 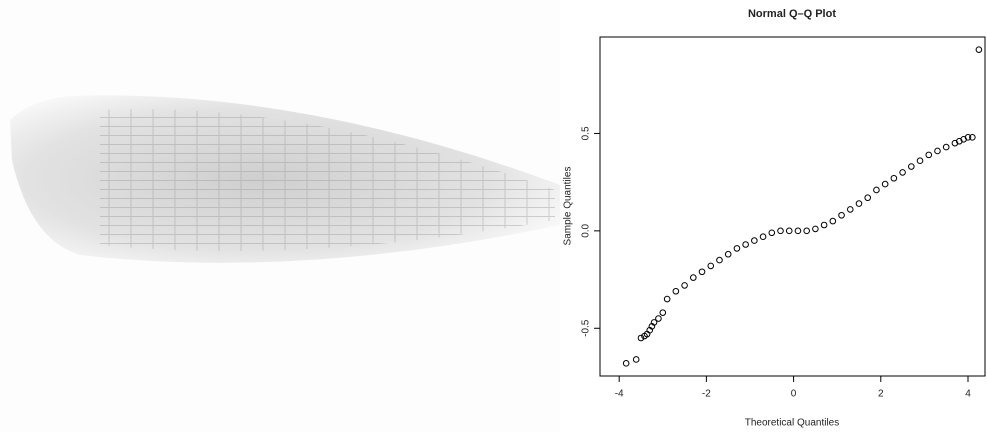 What do you see at coordinates (706, 394) in the screenshot?
I see `x-tick-label: -2` at bounding box center [706, 394].